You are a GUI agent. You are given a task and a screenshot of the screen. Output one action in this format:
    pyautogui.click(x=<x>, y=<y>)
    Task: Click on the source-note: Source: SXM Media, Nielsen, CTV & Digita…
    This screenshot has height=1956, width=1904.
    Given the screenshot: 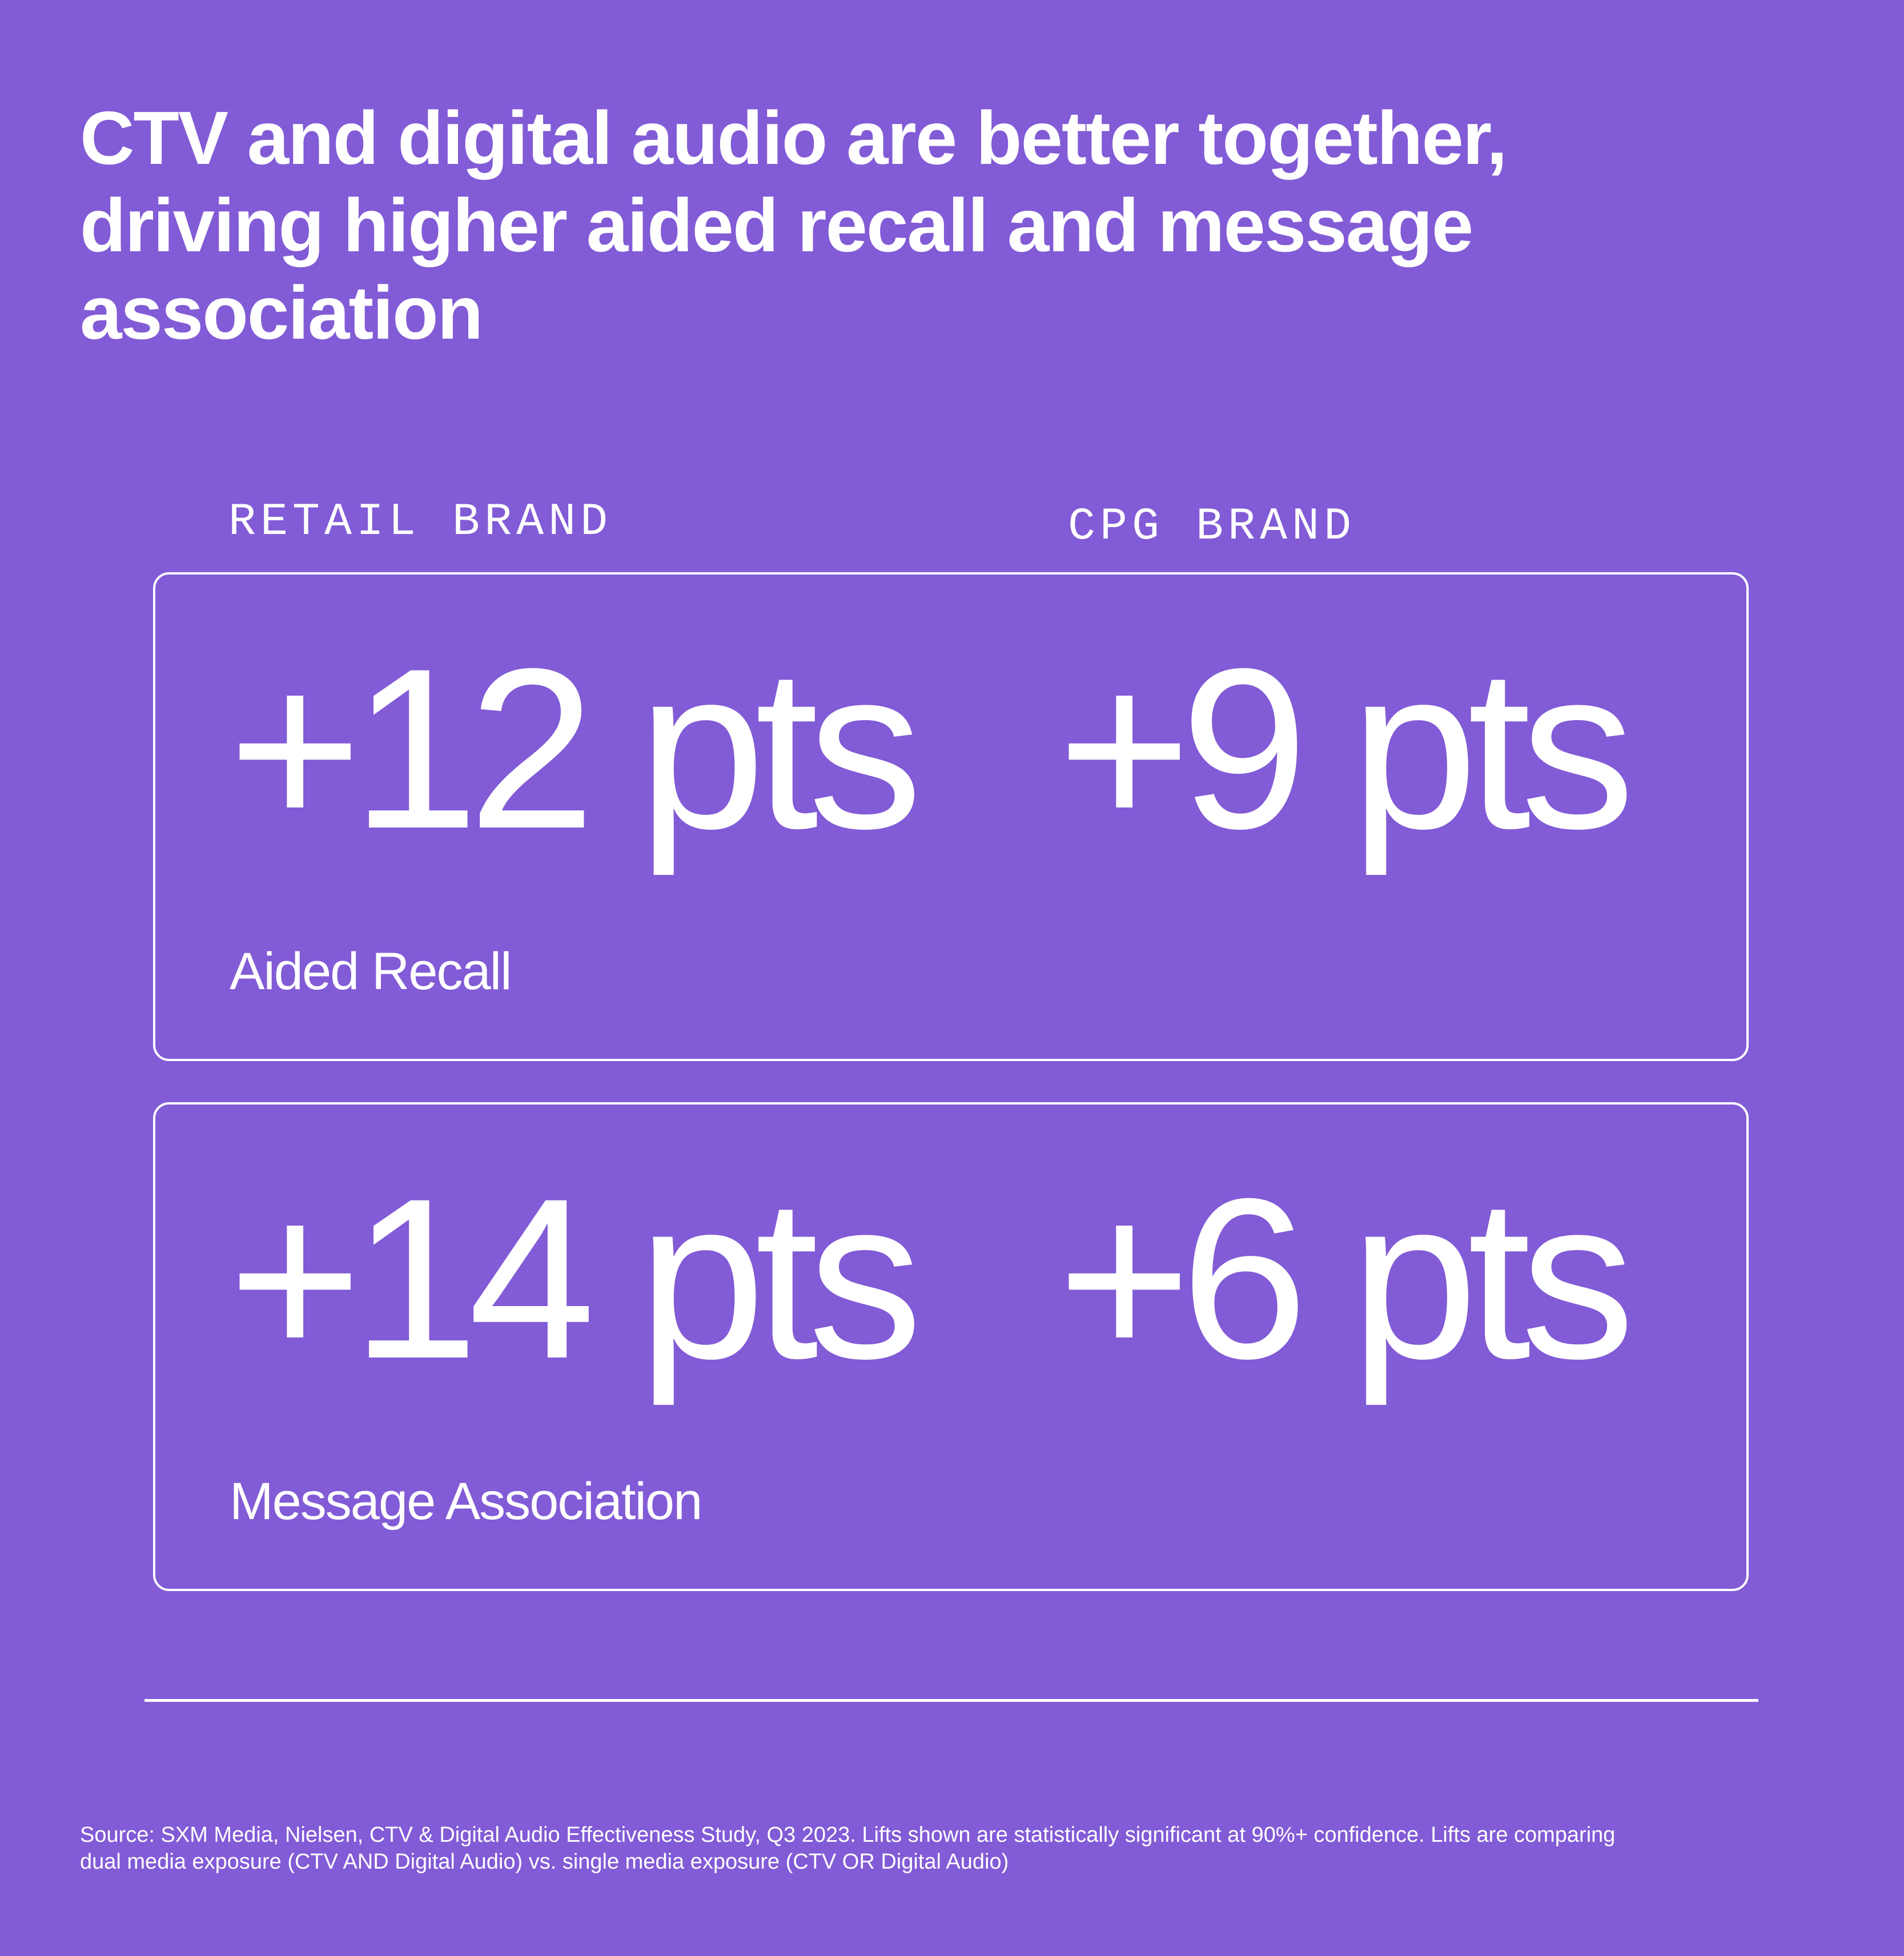 What is the action you would take?
    pyautogui.click(x=848, y=1848)
    